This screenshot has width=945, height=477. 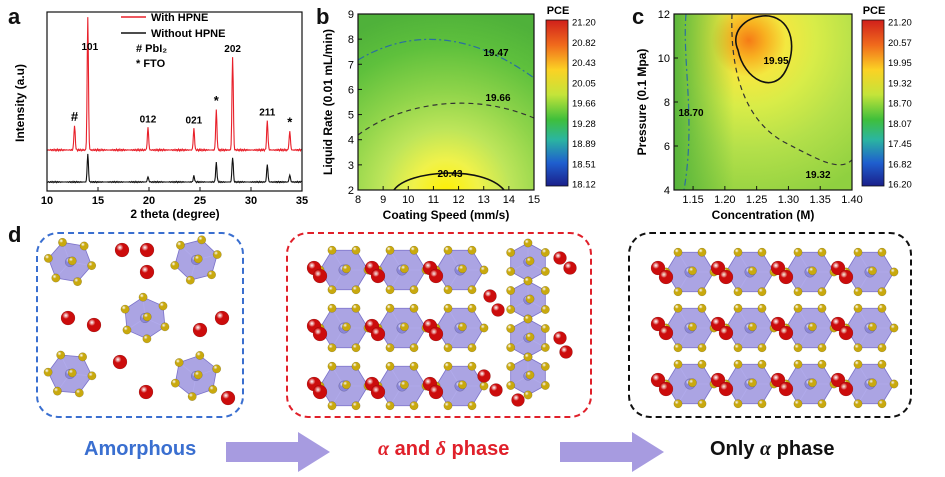 What do you see at coordinates (558, 11) in the screenshot?
I see `colorbar-b-title: PCE` at bounding box center [558, 11].